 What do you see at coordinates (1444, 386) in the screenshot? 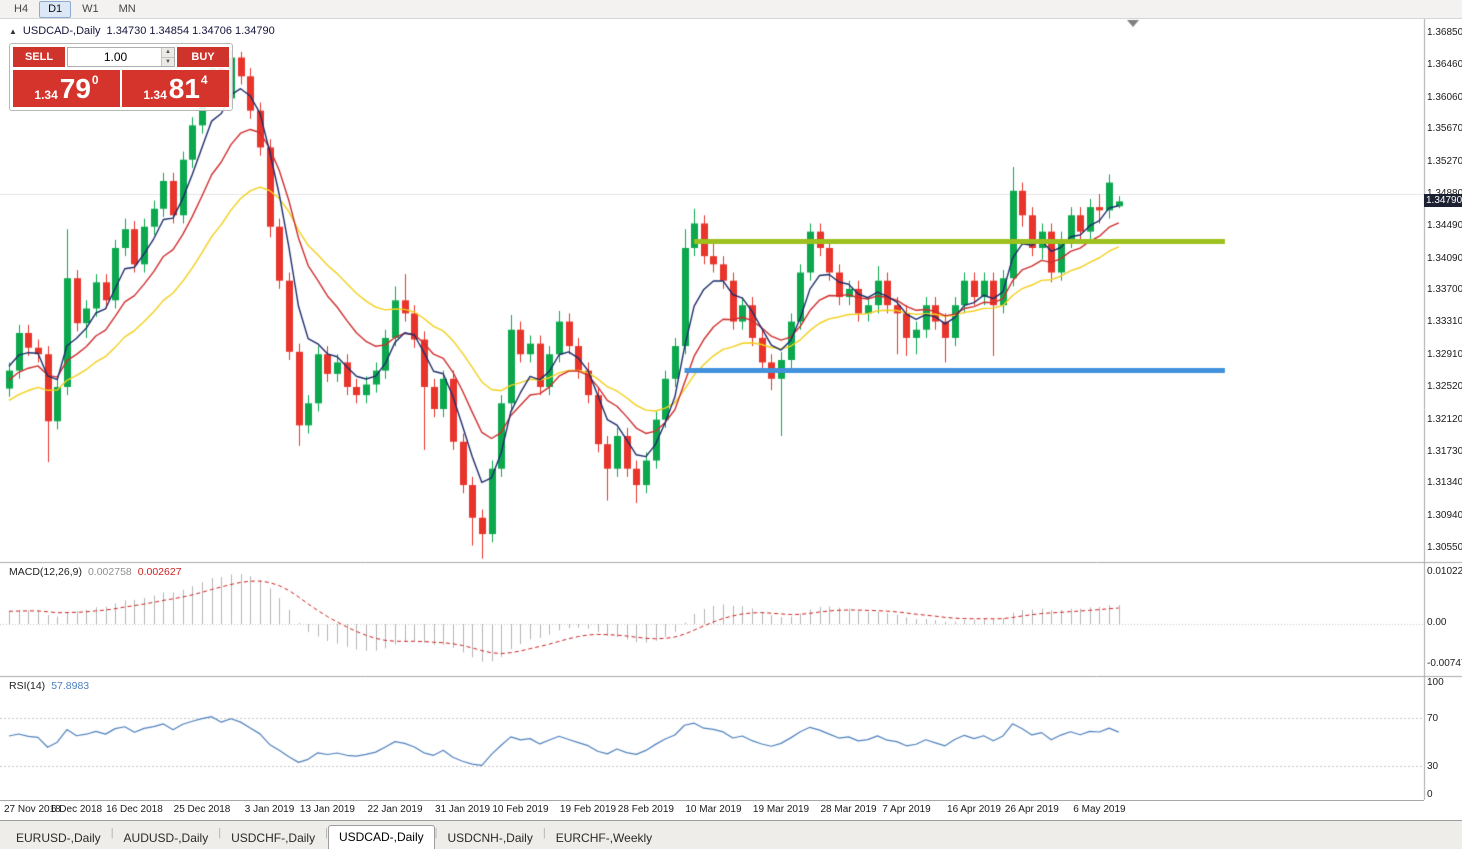
I see `price-axis-label: 1.32520` at bounding box center [1444, 386].